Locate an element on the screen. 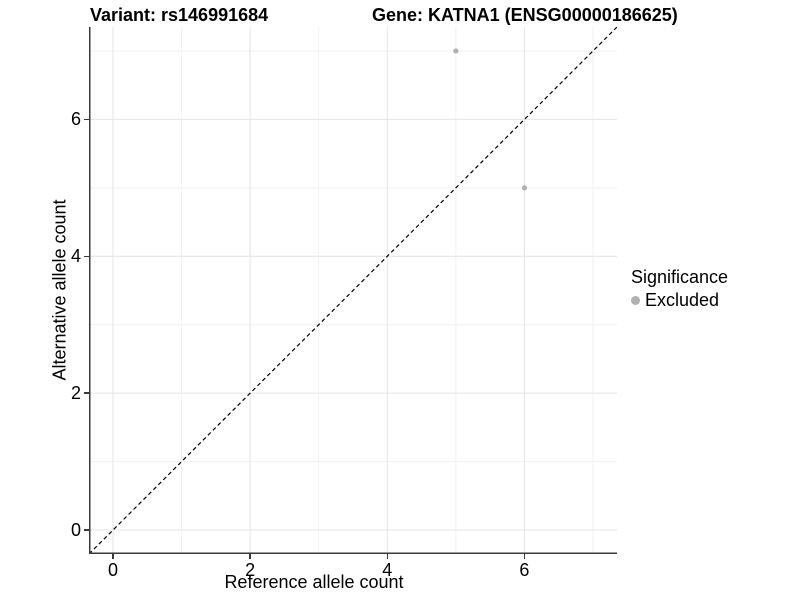 This screenshot has height=600, width=800. legend-entry-excluded: Excluded is located at coordinates (679, 300).